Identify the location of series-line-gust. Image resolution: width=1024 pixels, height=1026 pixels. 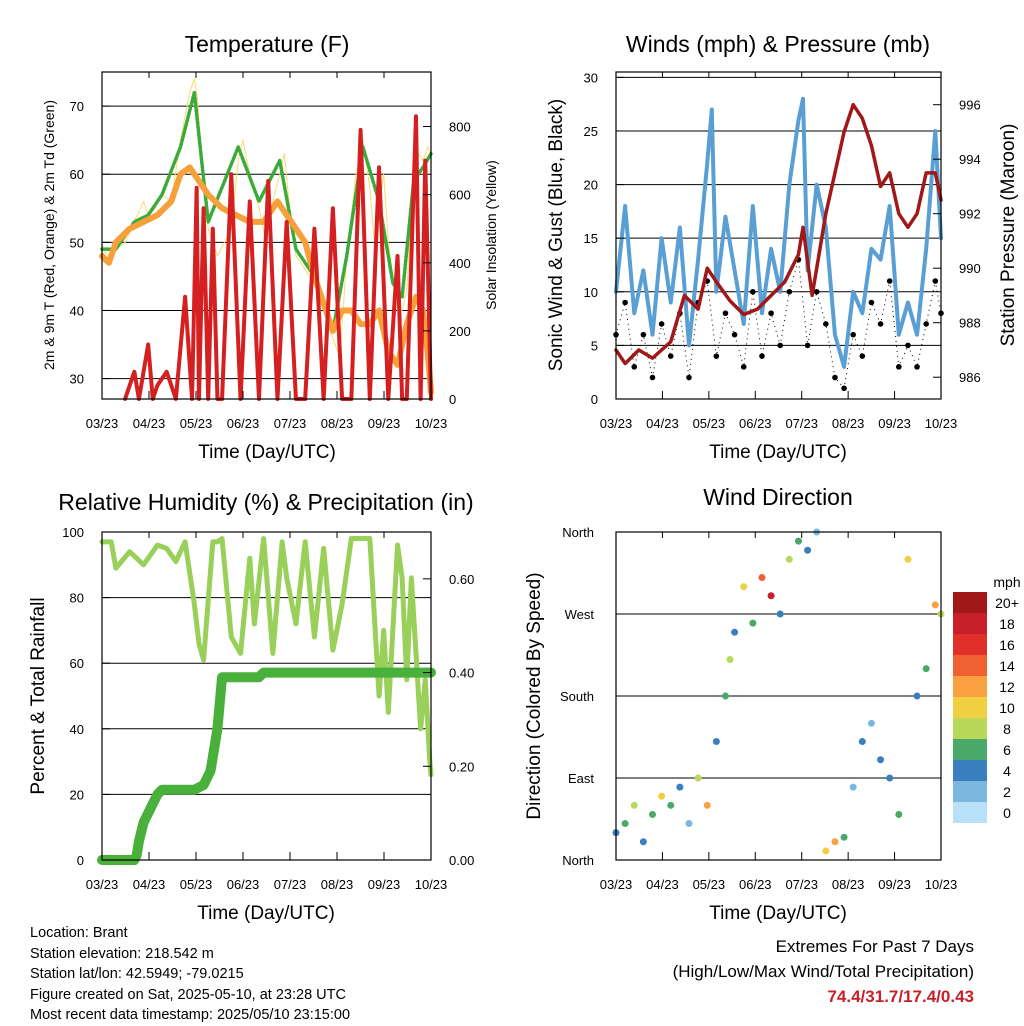
(778, 232).